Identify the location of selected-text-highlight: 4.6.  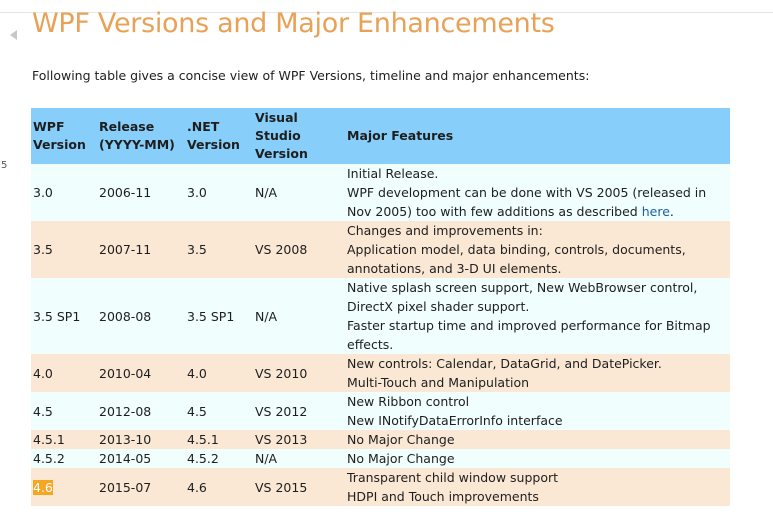
(43, 487).